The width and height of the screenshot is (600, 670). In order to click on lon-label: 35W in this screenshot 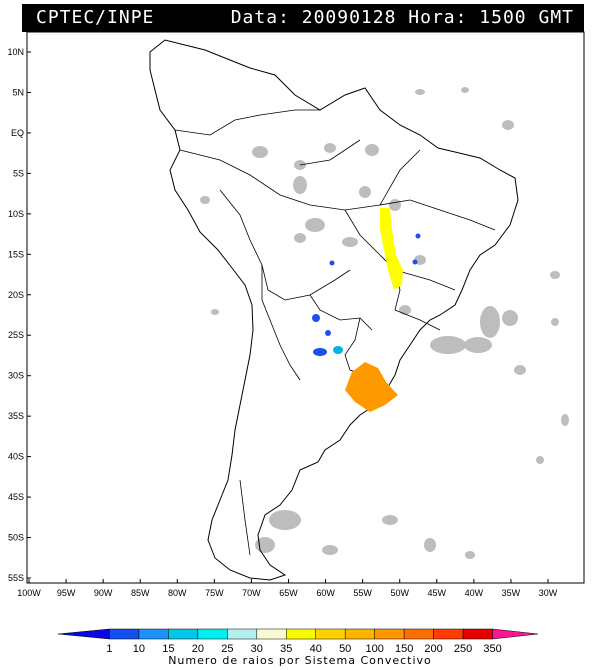, I will do `click(511, 593)`.